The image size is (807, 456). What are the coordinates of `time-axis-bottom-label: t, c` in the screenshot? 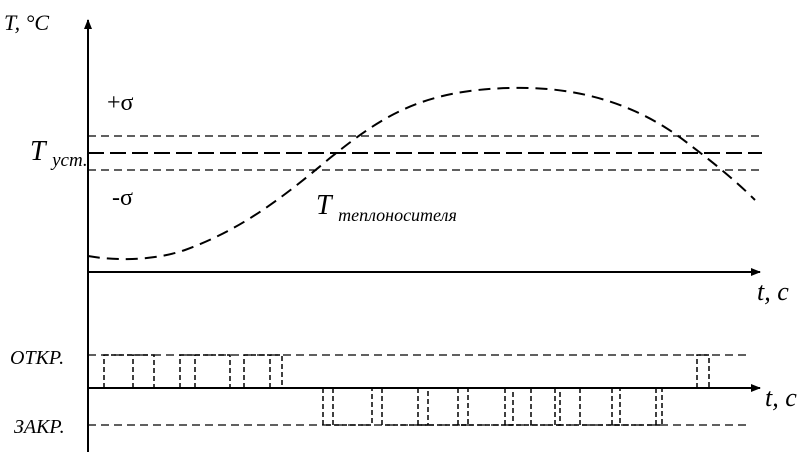 It's located at (781, 397).